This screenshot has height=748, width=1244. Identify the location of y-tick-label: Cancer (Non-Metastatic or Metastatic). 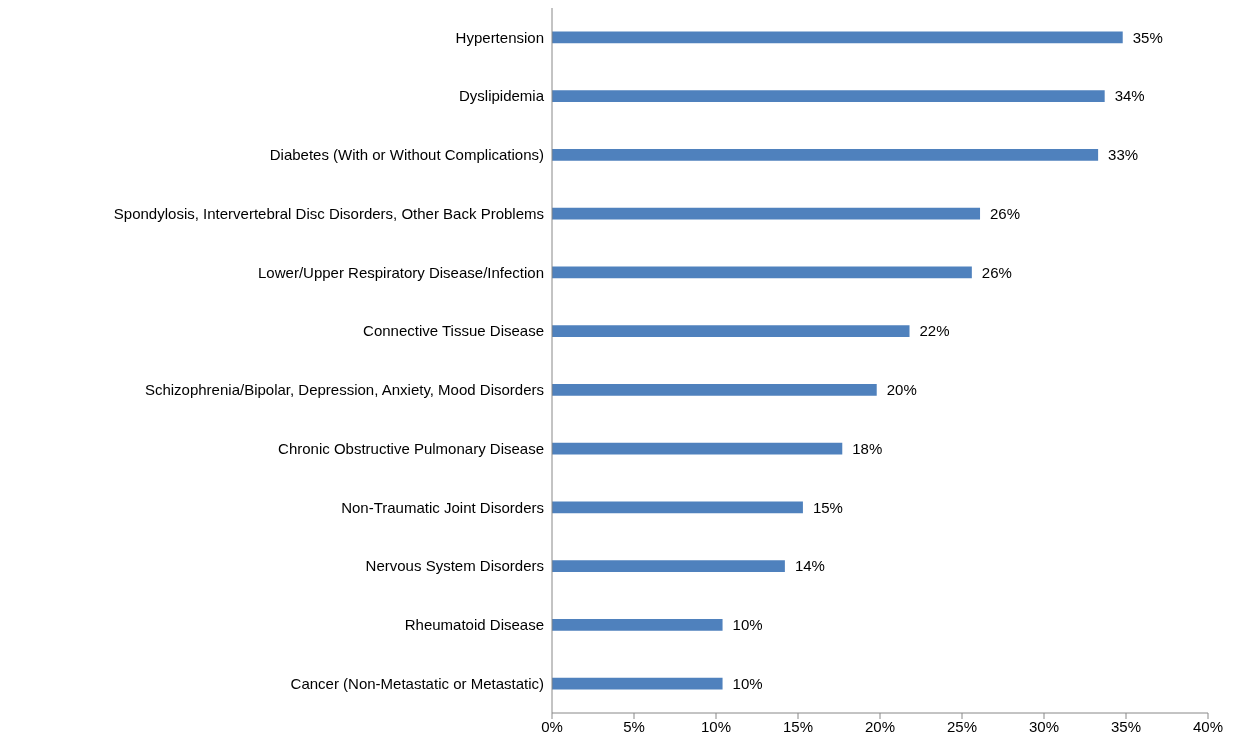
(417, 683).